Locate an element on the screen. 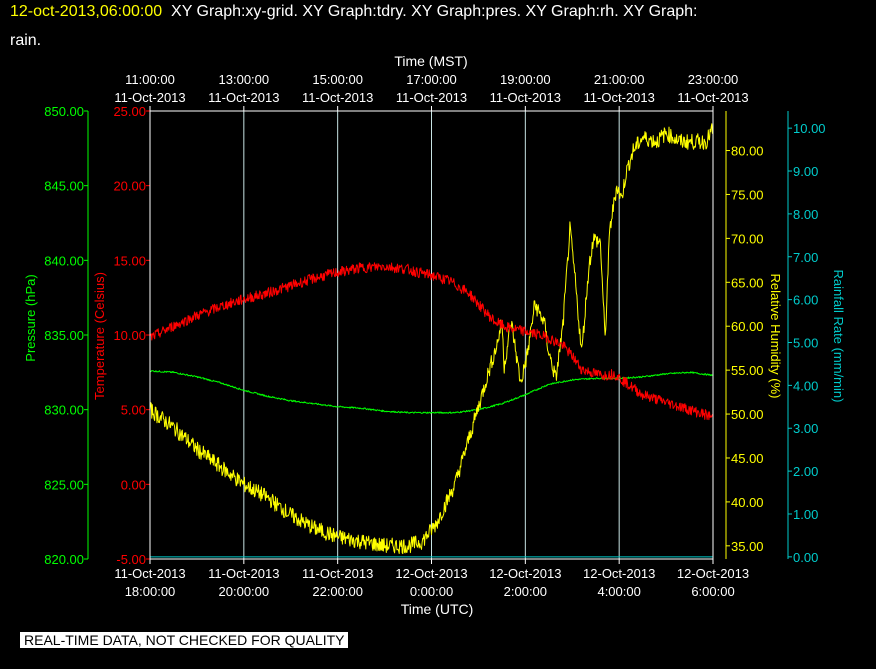  x-top-tick-time: 11:00:00 is located at coordinates (150, 79).